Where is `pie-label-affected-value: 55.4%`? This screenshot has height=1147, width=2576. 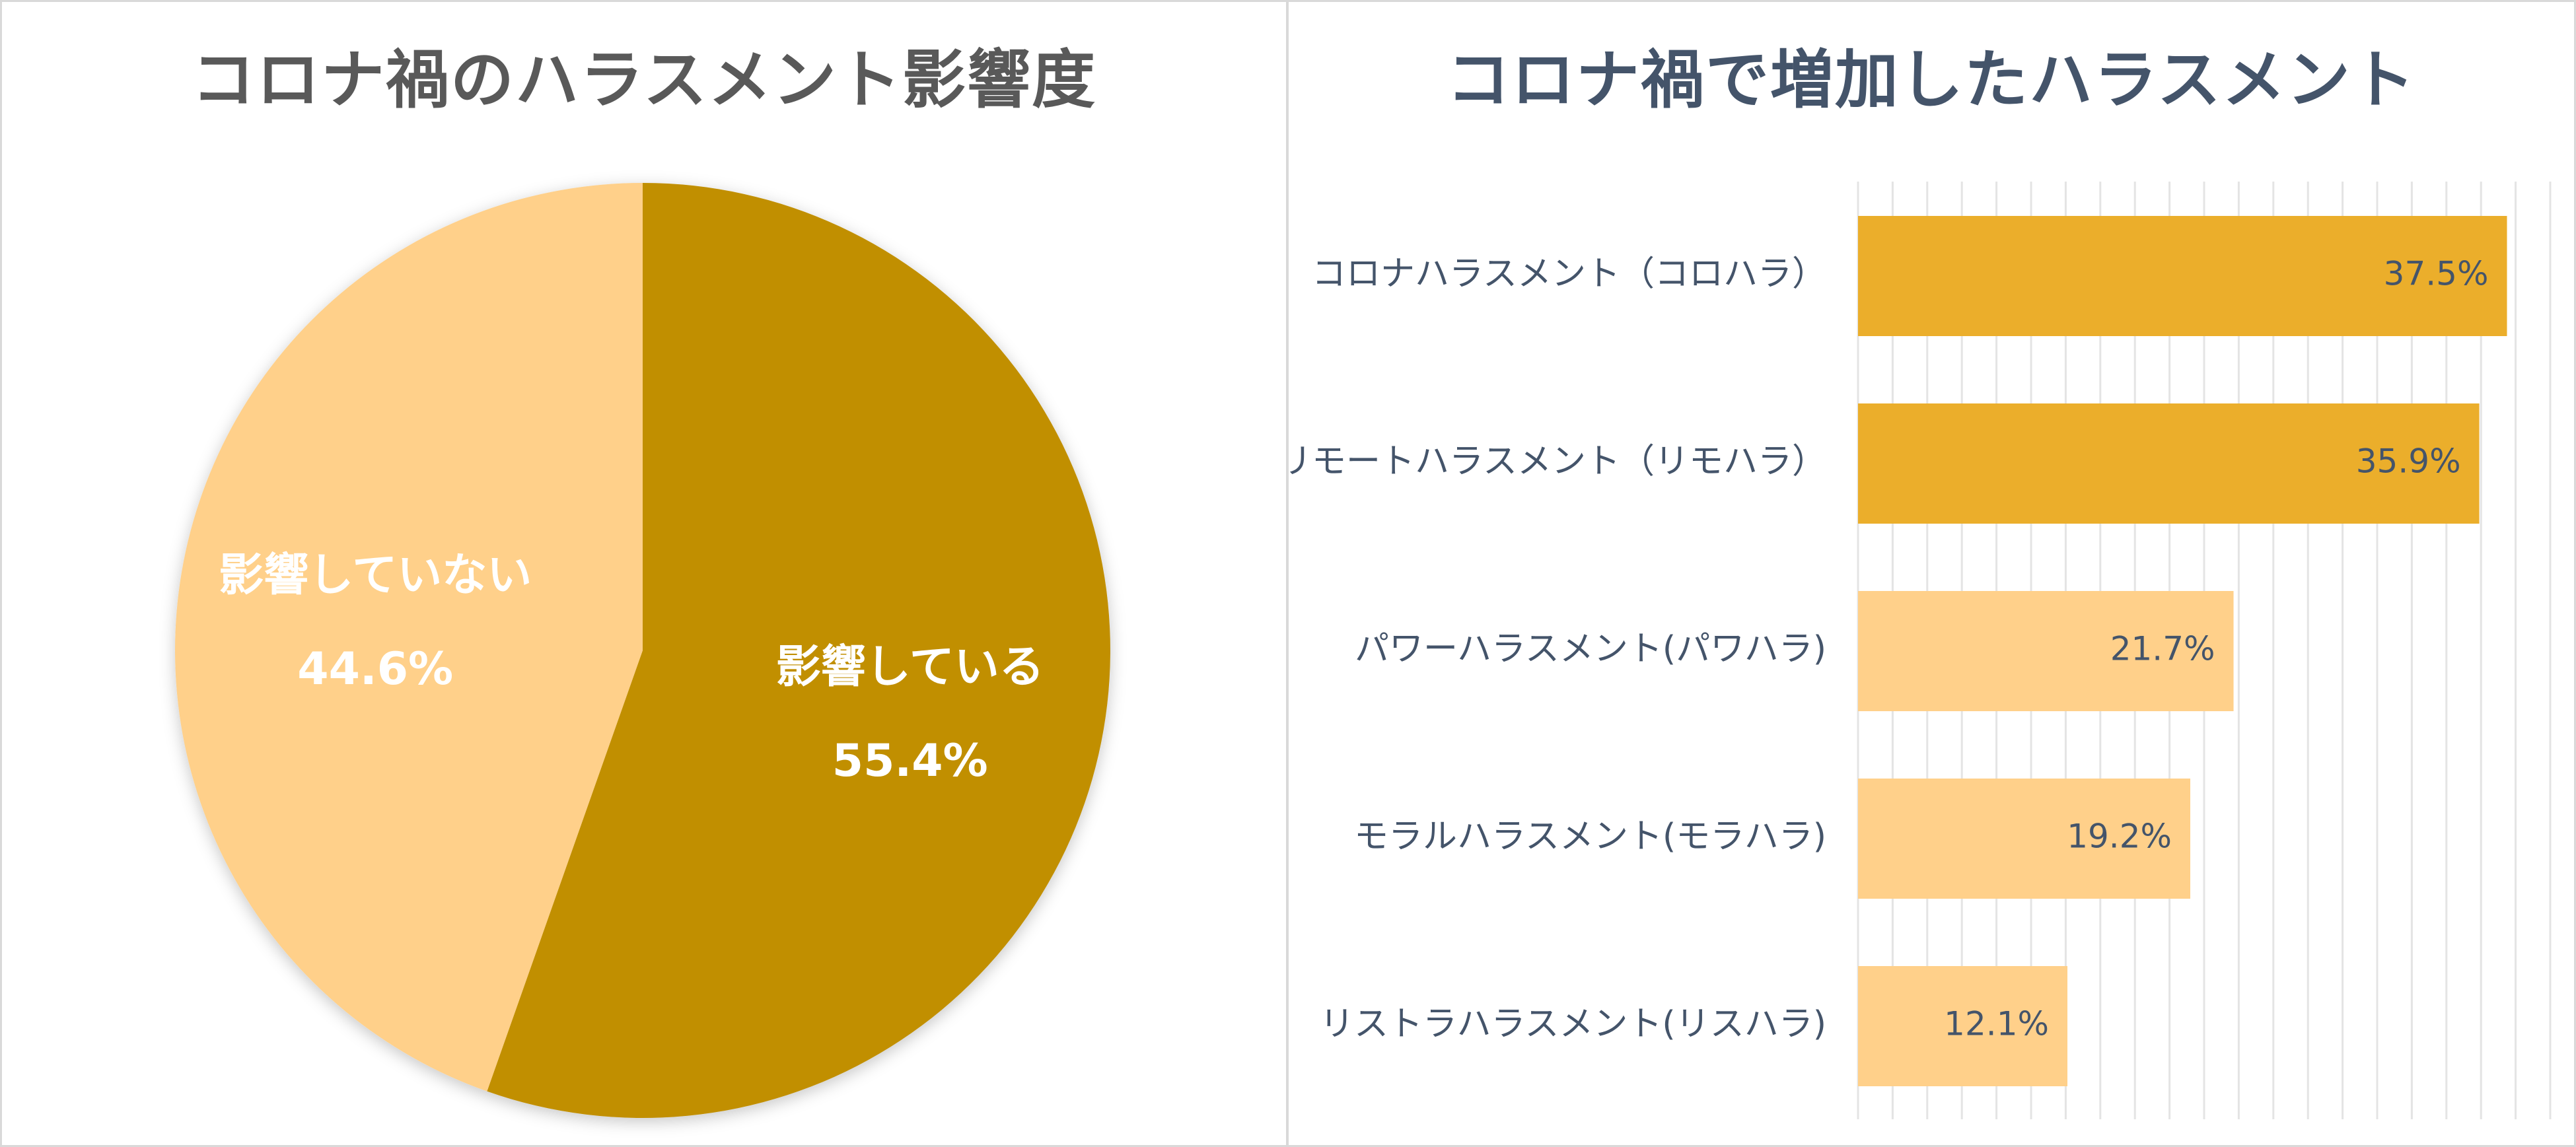
pie-label-affected-value: 55.4% is located at coordinates (910, 761).